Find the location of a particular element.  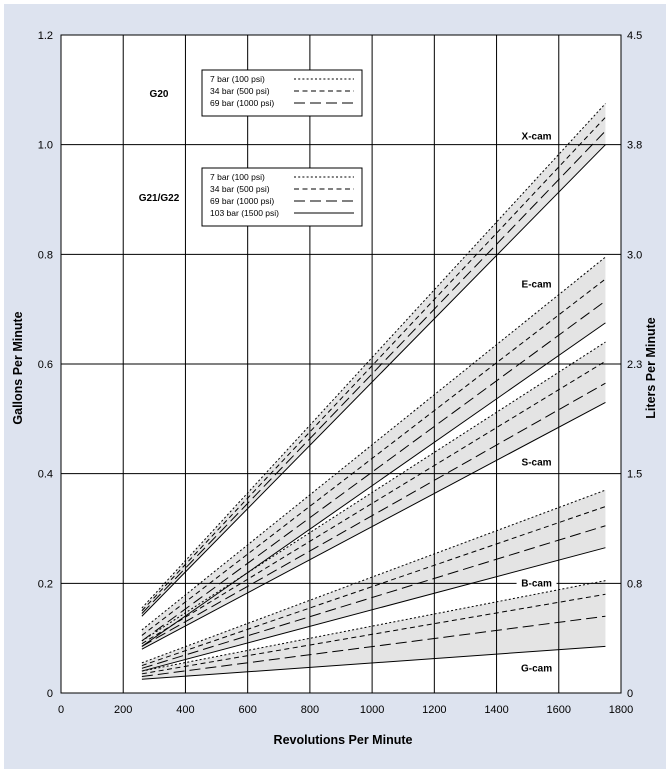

cam-label-text: X-cam is located at coordinates (537, 136).